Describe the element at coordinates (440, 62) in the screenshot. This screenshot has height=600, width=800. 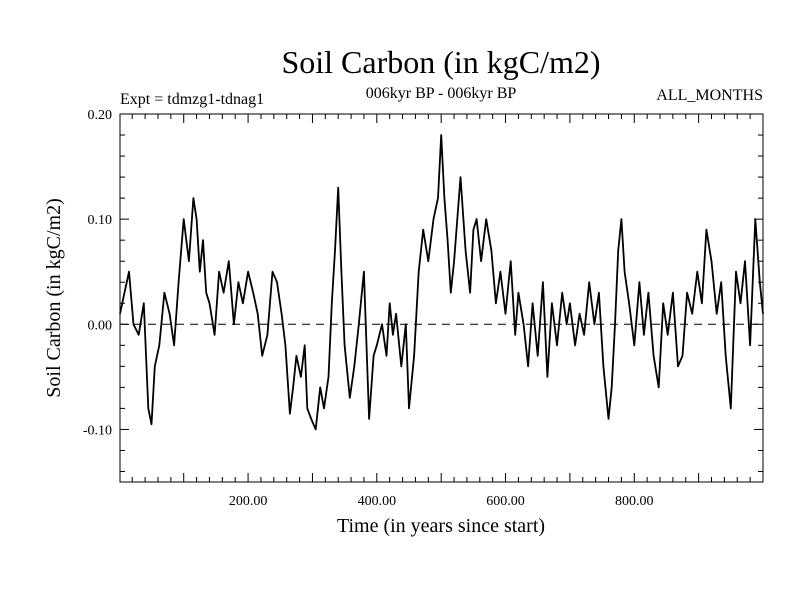
I see `chart-title: Soil Carbon (in kgC/m2)` at that location.